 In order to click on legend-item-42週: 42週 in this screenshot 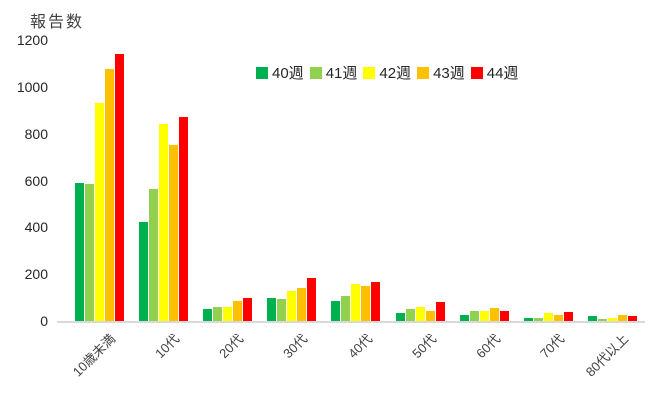, I will do `click(387, 72)`.